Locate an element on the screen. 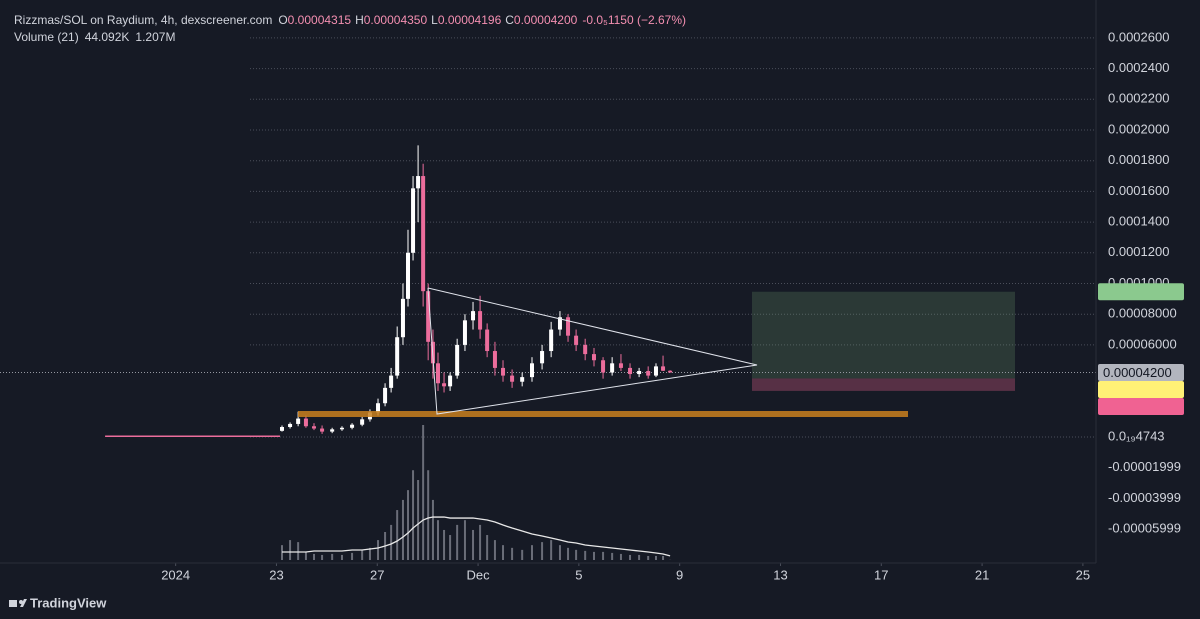 This screenshot has height=619, width=1200. y-tick-label: 0.0001800 is located at coordinates (1138, 159).